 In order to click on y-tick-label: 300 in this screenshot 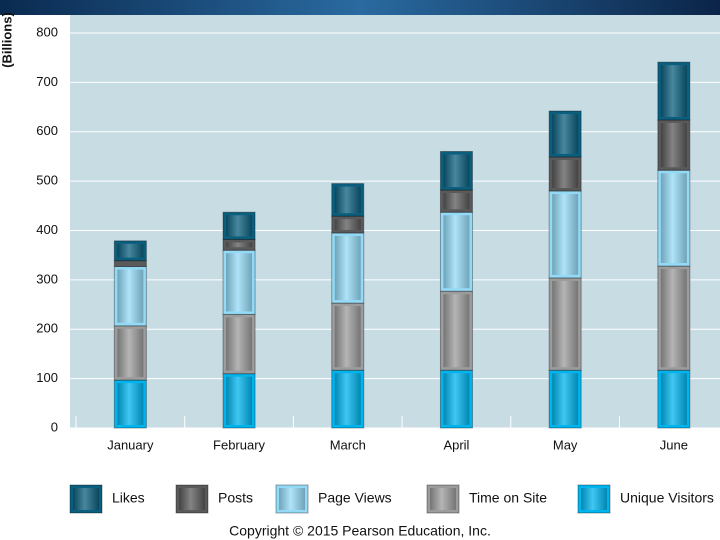, I will do `click(47, 278)`.